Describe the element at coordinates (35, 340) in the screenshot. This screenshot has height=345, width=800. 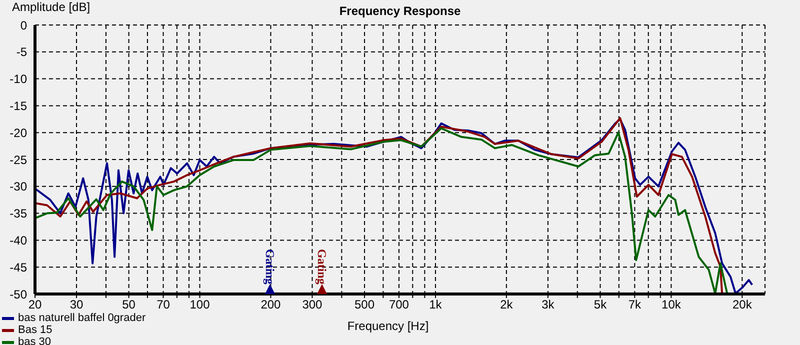
I see `legend-label: bas 30` at that location.